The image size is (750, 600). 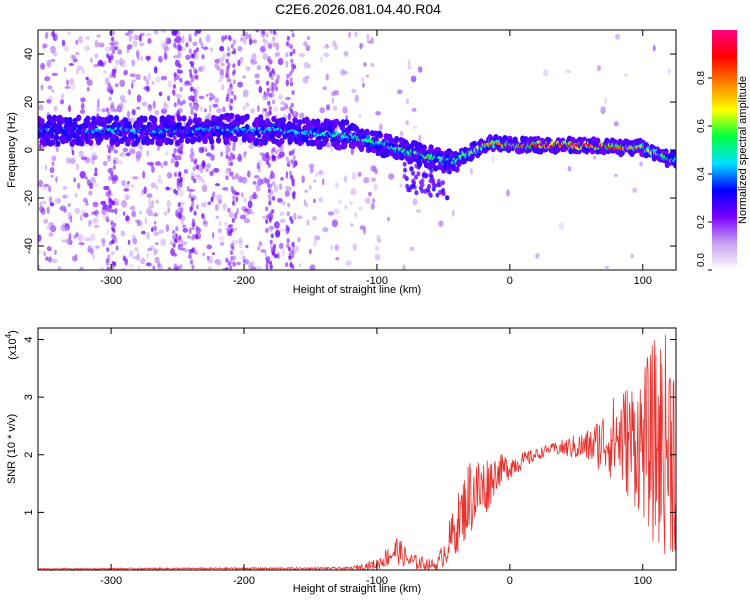 What do you see at coordinates (701, 126) in the screenshot?
I see `colorbar-tick-label: 0.6` at bounding box center [701, 126].